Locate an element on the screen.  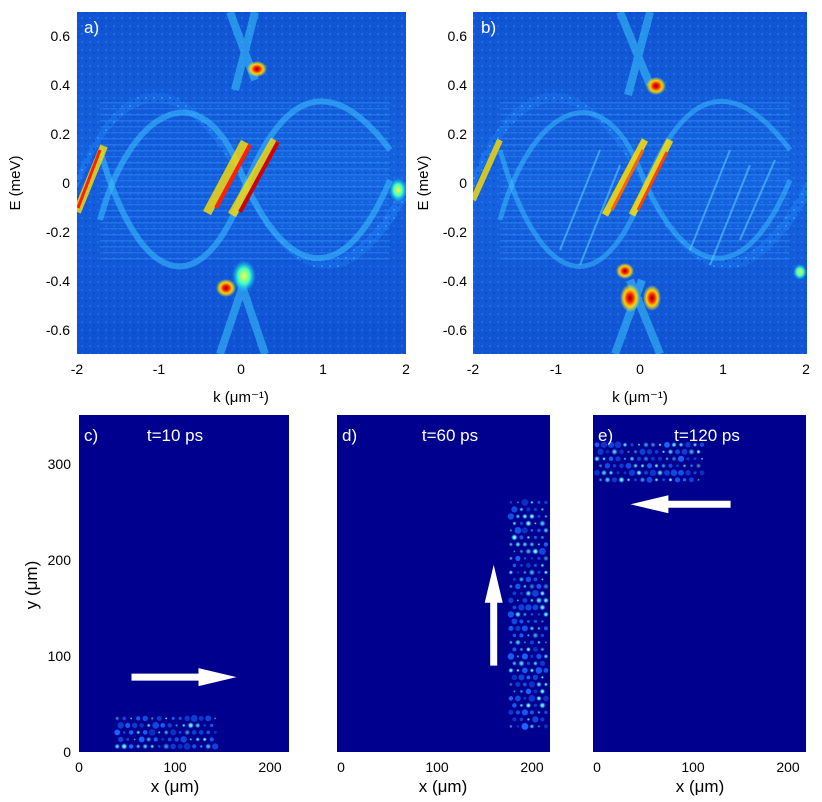
panel-a-x-ticks: -2 -1 0 1 2 is located at coordinates (240, 369).